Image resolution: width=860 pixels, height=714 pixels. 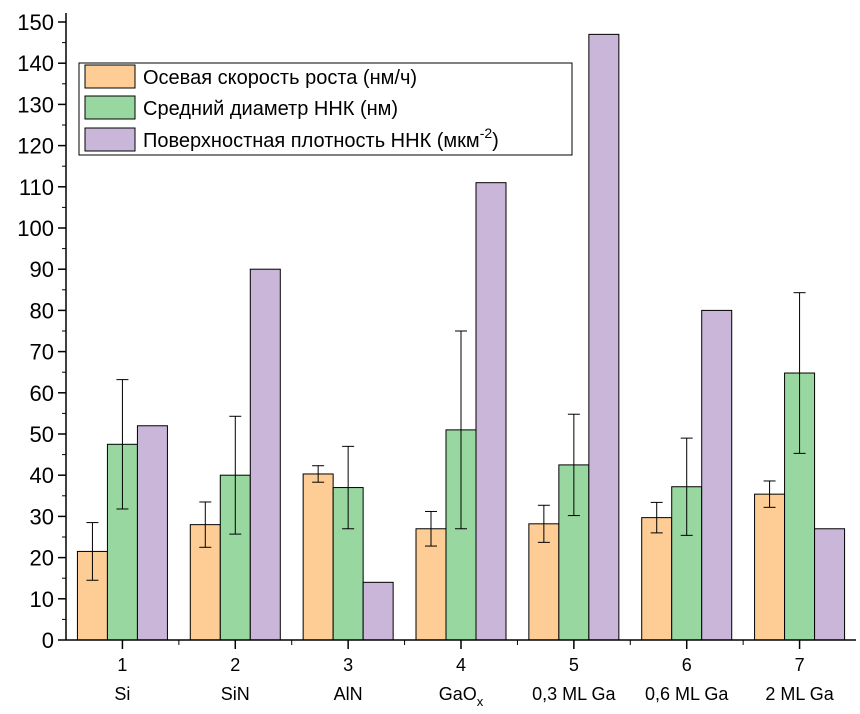 I want to click on y-tick-label: 150, so click(x=35, y=22).